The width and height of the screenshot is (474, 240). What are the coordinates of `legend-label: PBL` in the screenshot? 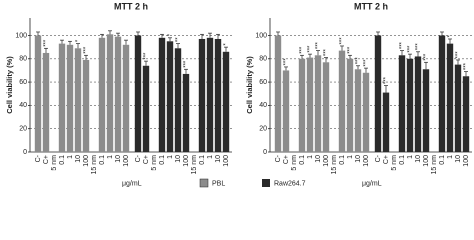 It's located at (218, 183).